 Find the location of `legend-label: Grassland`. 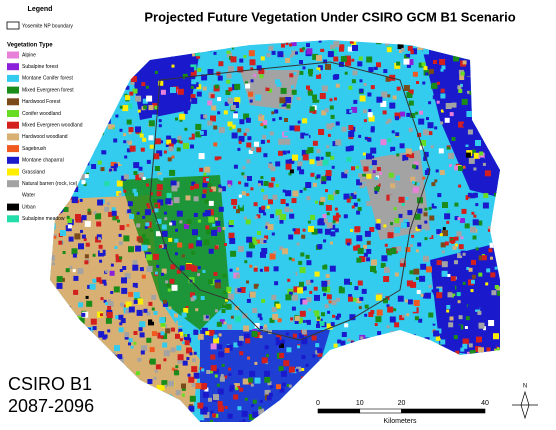

legend-label: Grassland is located at coordinates (33, 172).